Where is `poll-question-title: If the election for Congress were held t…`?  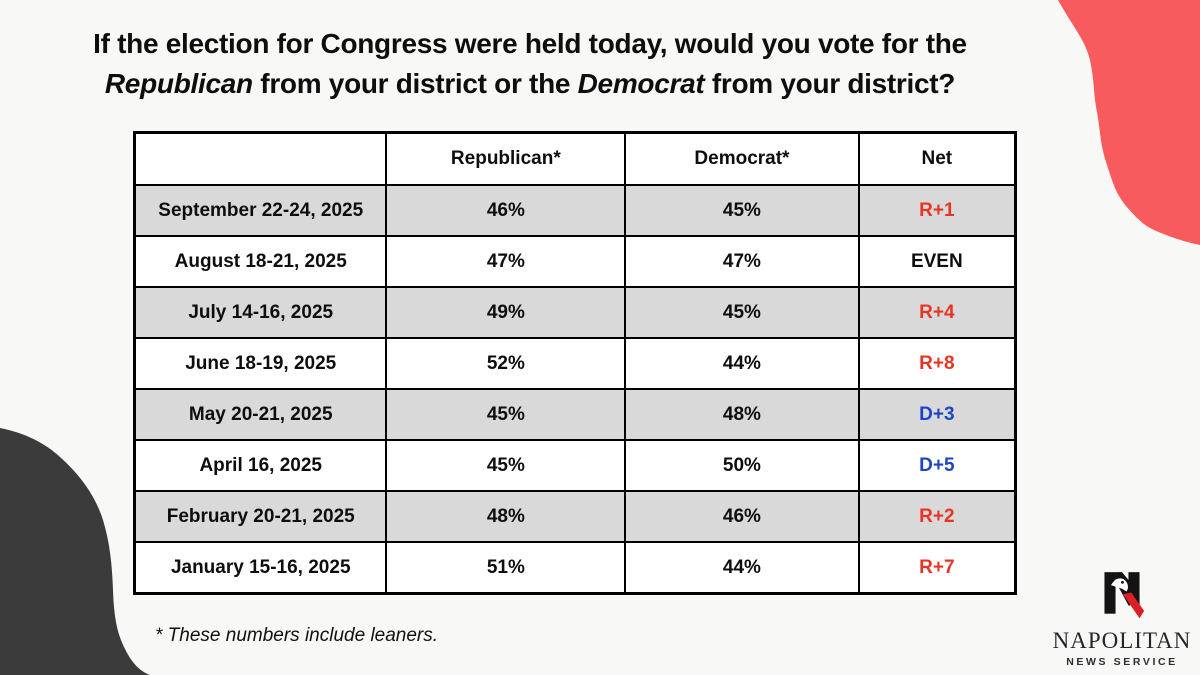
poll-question-title: If the election for Congress were held t… is located at coordinates (530, 64).